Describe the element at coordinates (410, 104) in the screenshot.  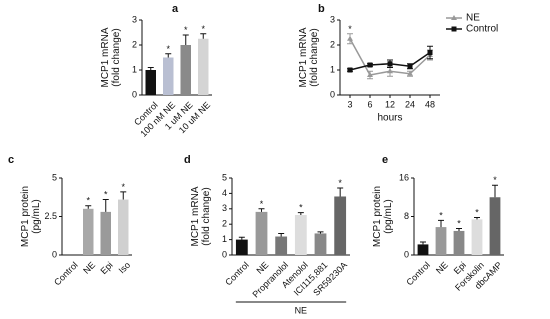
I see `x-tick-label: 24` at that location.